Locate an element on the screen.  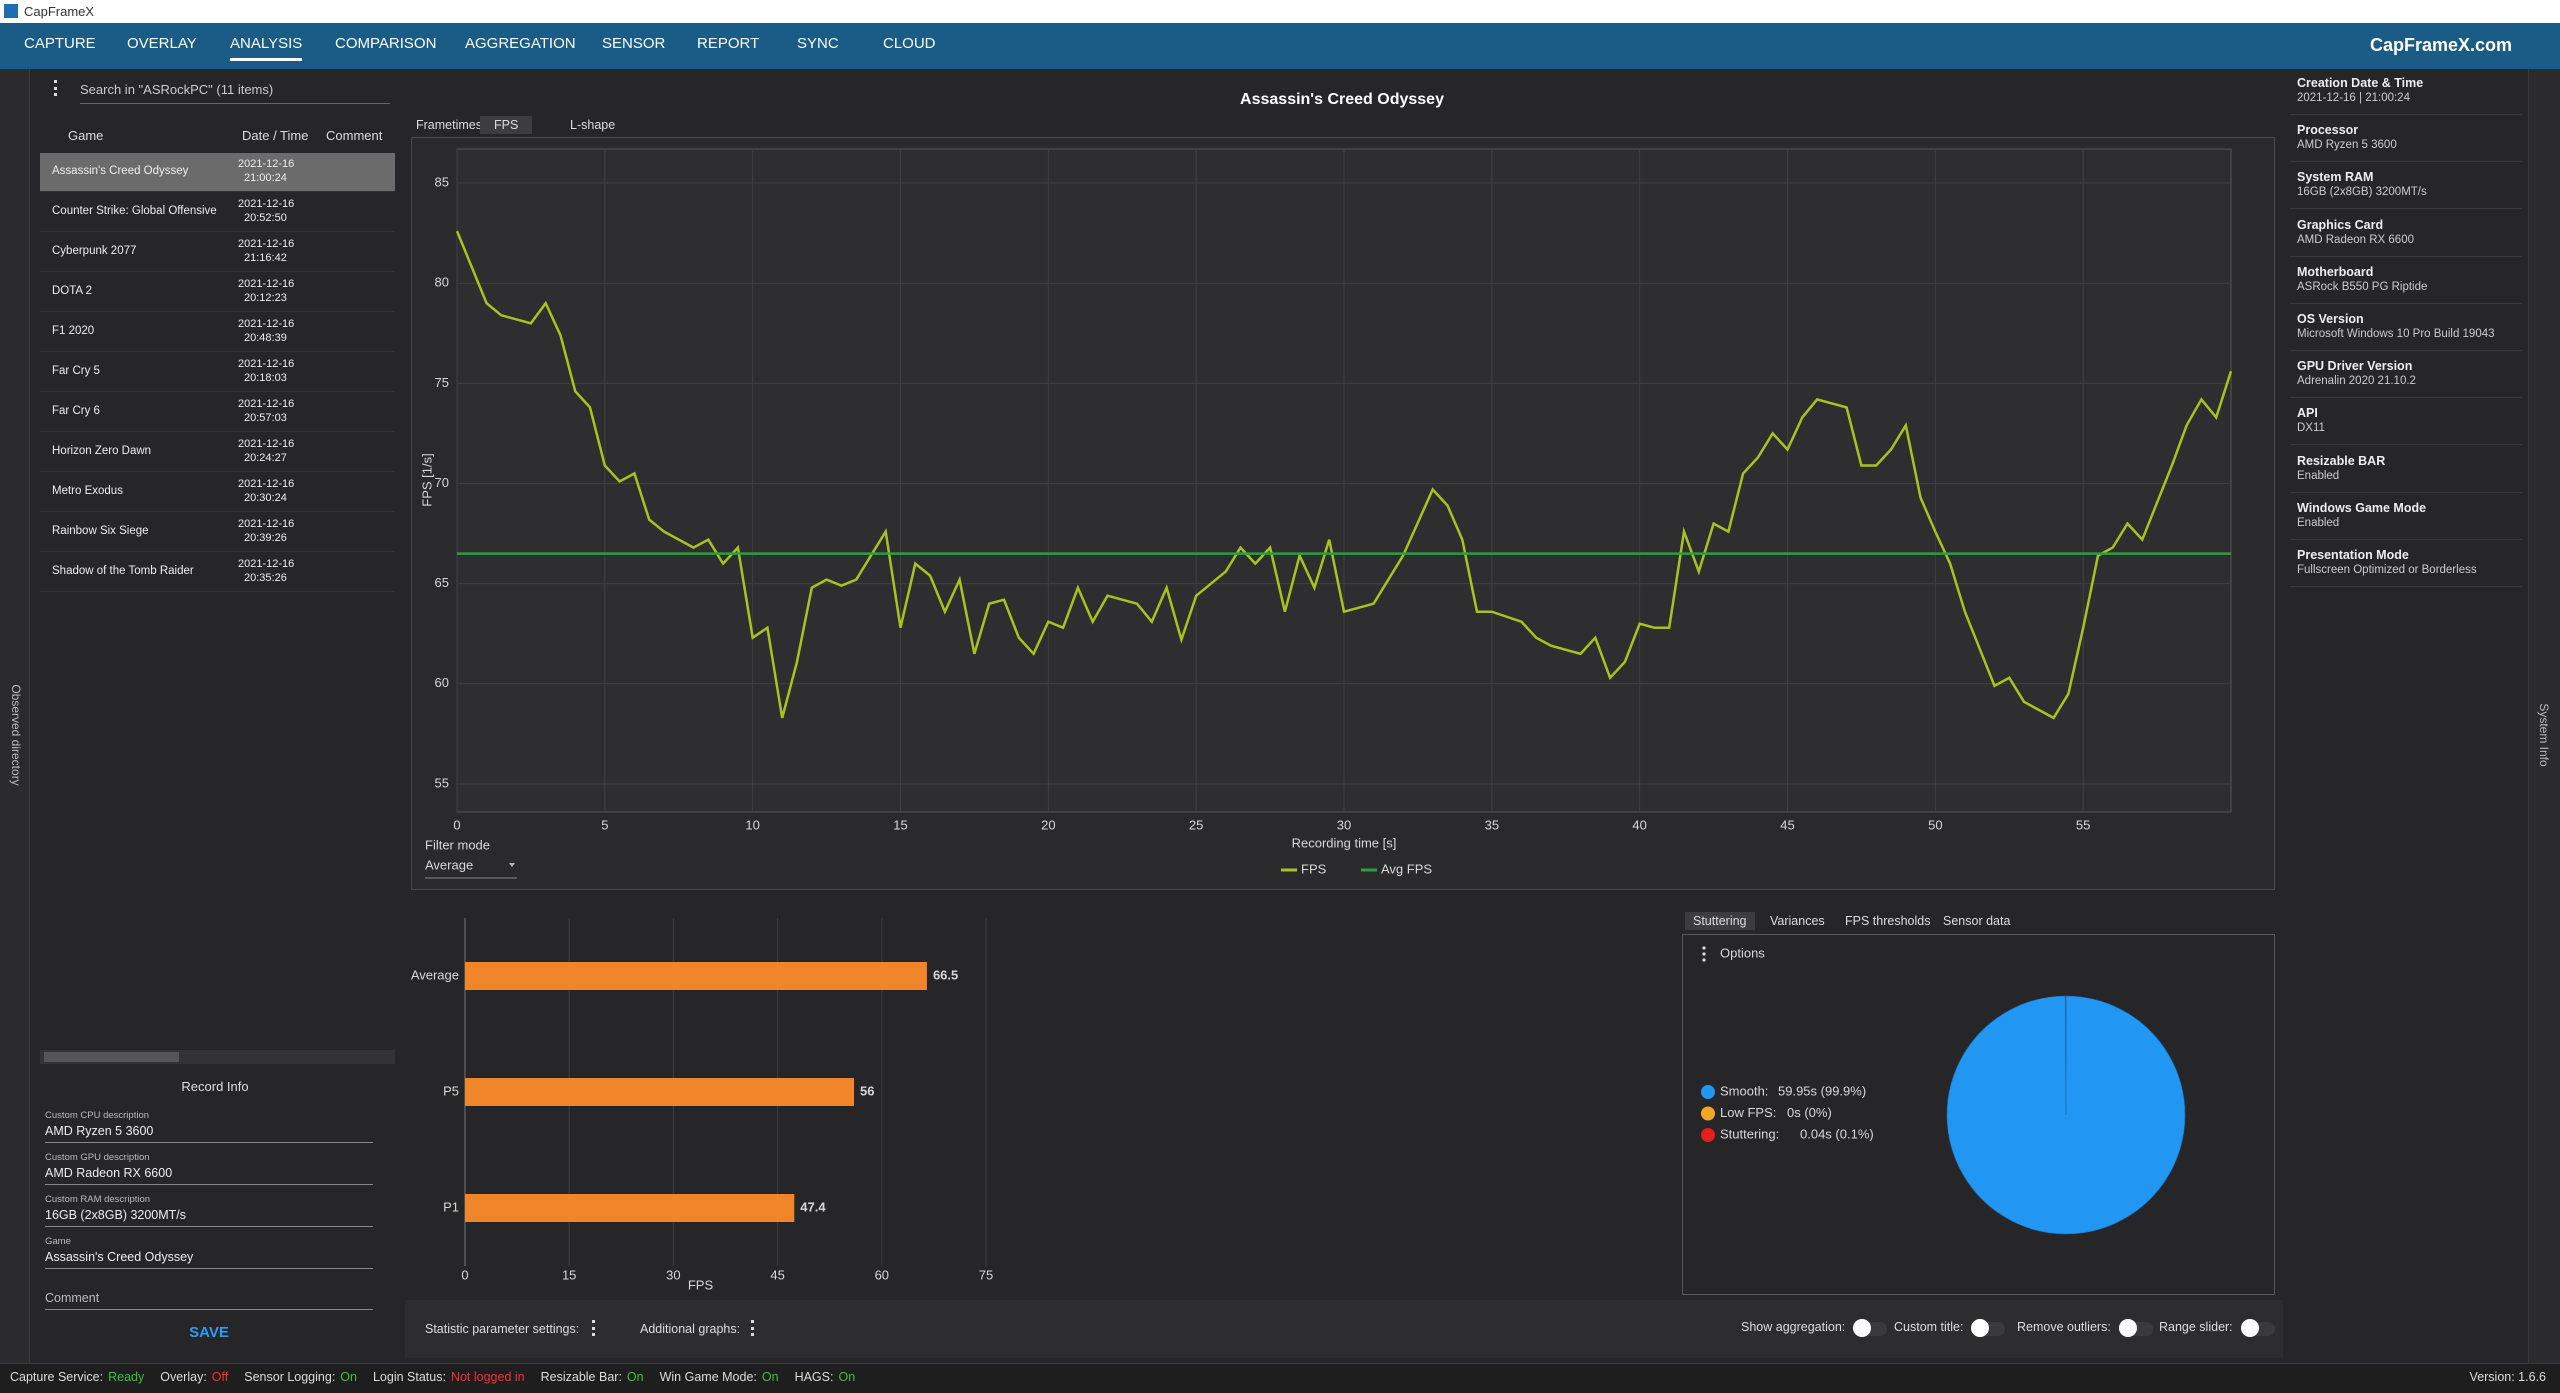
search-box: Search in "ASRockPC" (11 items) is located at coordinates (235, 93).